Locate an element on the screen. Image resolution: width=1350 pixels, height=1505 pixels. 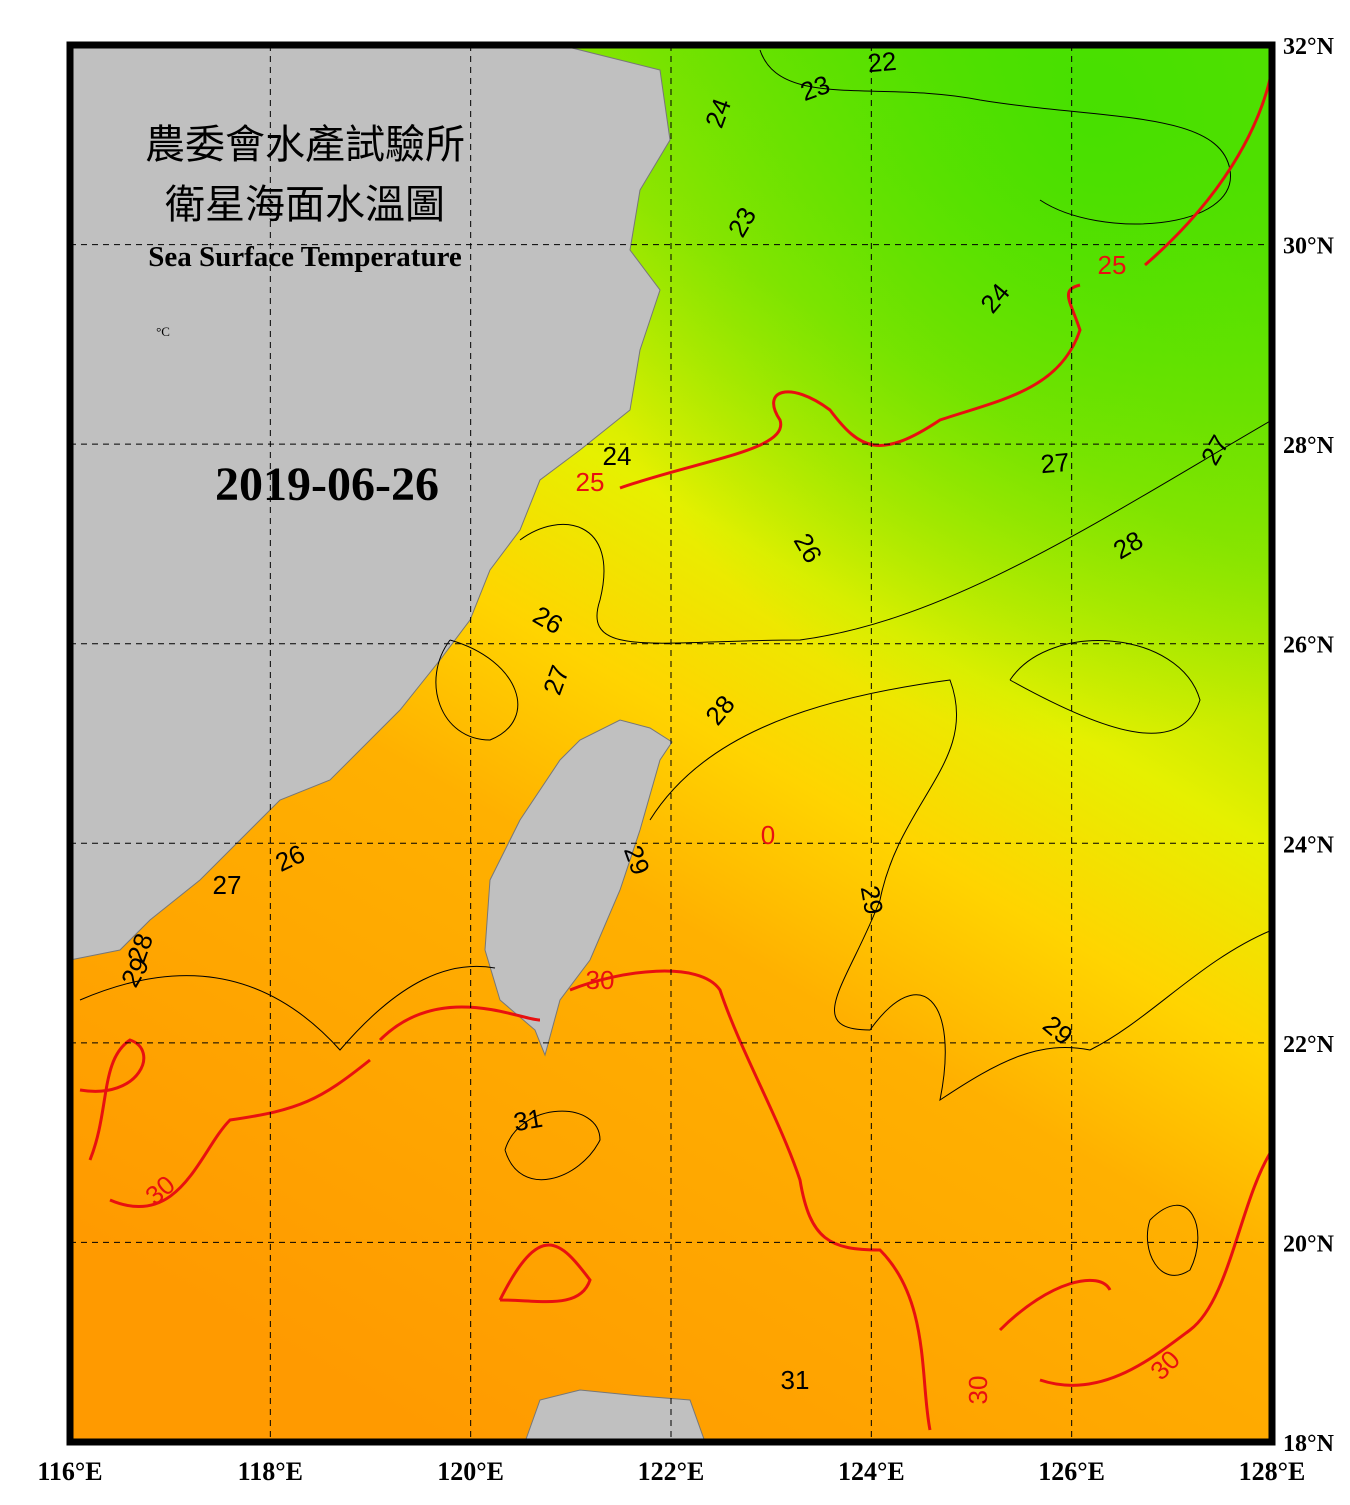
y-tick-label: 24°N is located at coordinates (1309, 845).